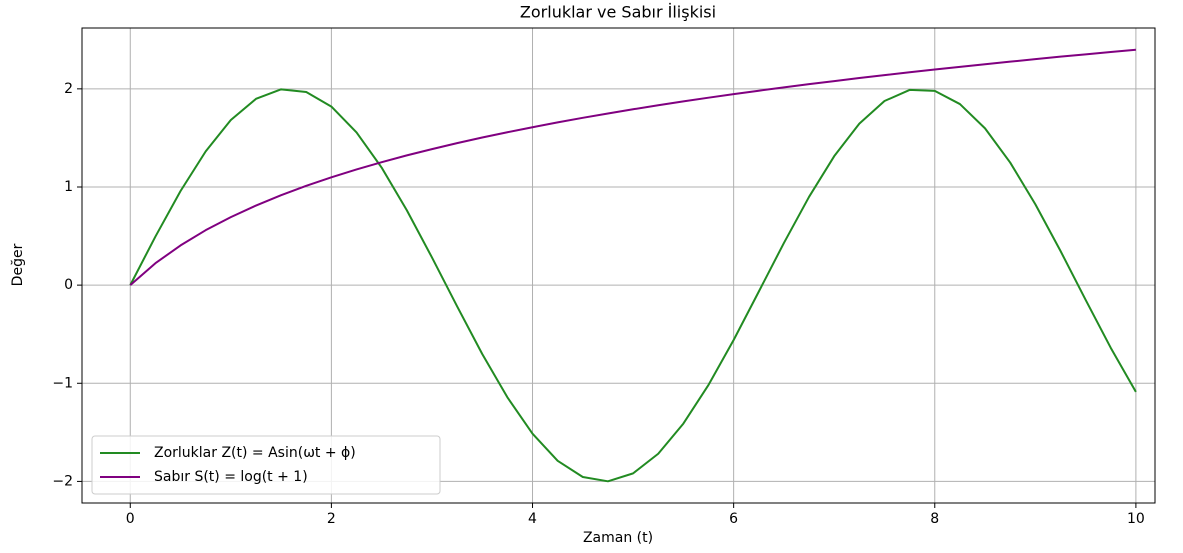  I want to click on chart-title: Zorluklar ve Sabır İlişkisi, so click(618, 12).